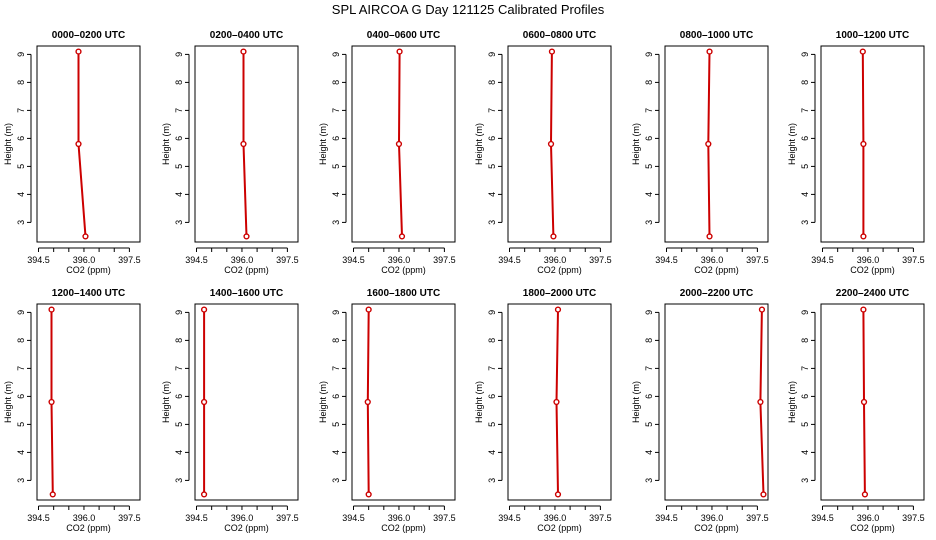 Image resolution: width=936 pixels, height=540 pixels. Describe the element at coordinates (88, 293) in the screenshot. I see `panel-title: 1200–1400 UTC` at that location.